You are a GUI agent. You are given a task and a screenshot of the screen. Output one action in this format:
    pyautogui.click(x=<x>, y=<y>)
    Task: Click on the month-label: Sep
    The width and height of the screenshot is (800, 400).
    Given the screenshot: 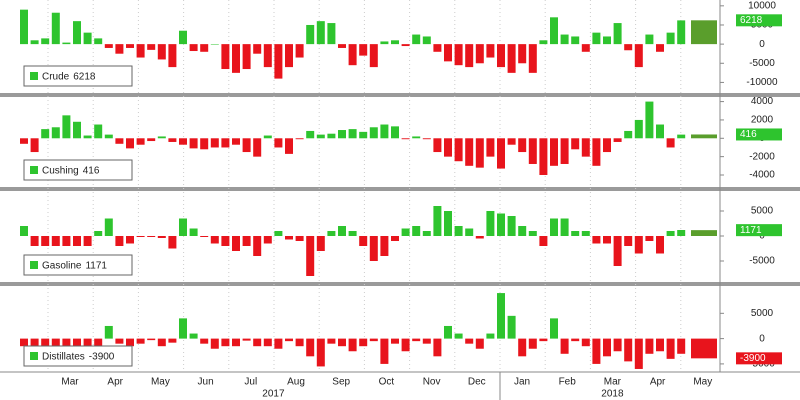 What is the action you would take?
    pyautogui.click(x=341, y=382)
    